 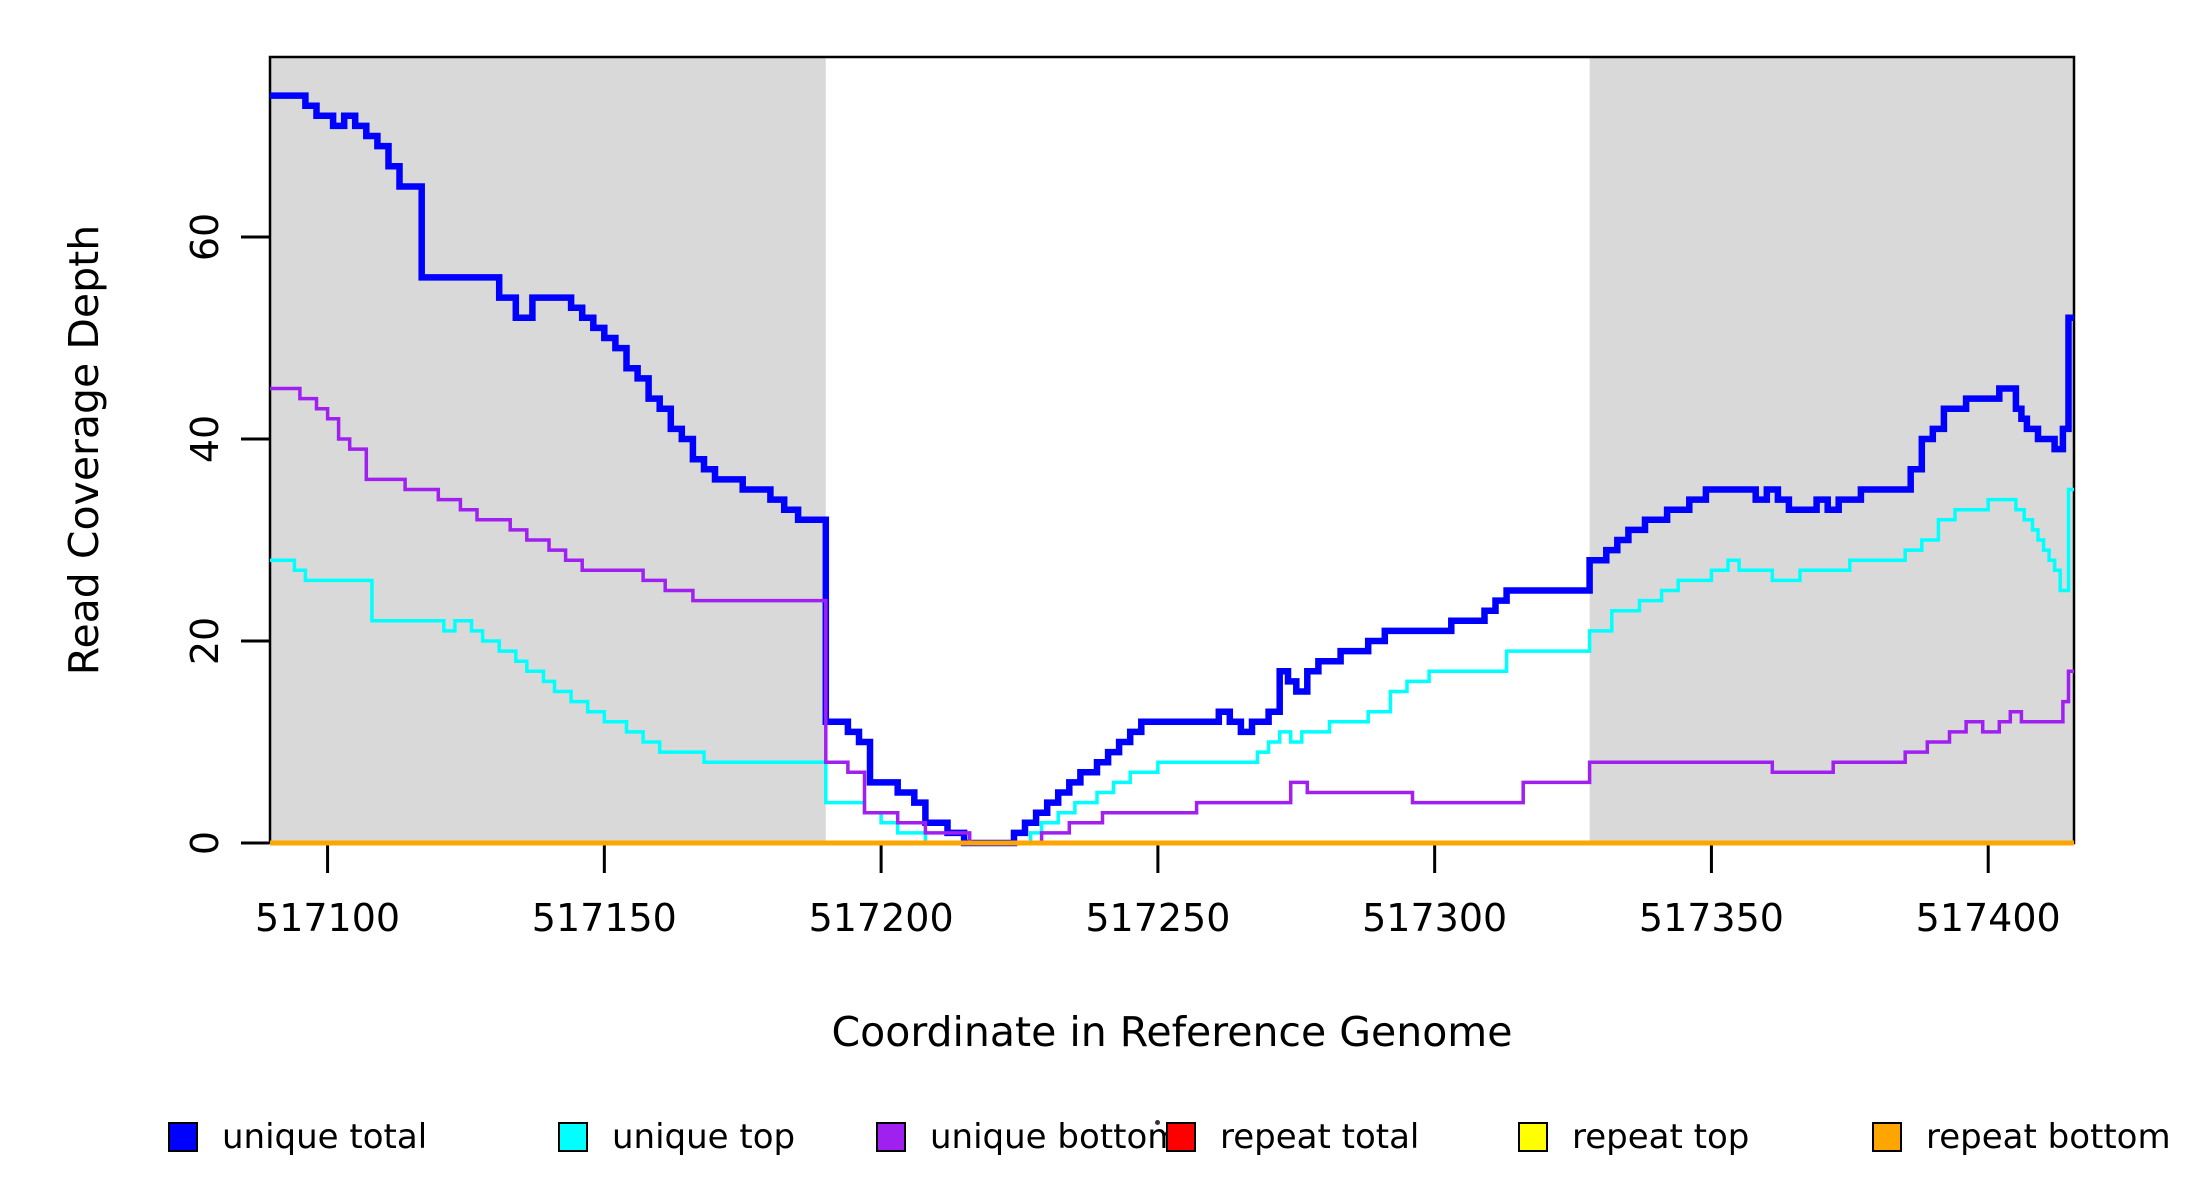 I want to click on x-tick-label: 517300, so click(x=1435, y=918).